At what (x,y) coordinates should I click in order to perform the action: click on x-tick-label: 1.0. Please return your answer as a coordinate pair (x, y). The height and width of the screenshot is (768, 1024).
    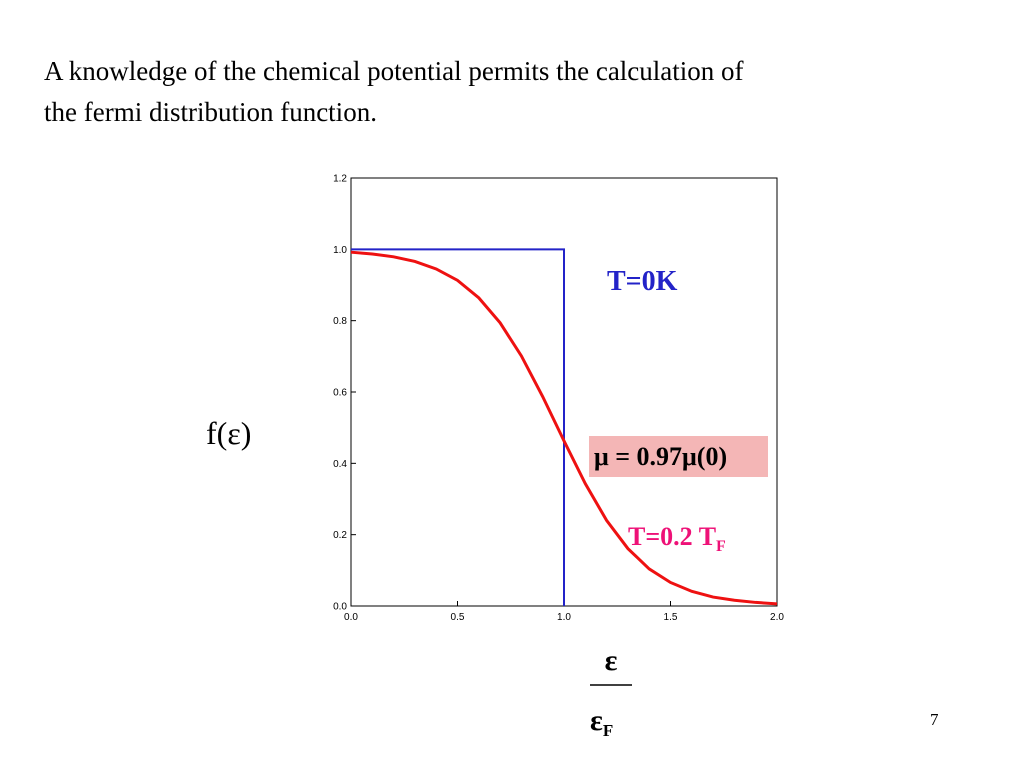
    Looking at the image, I should click on (564, 617).